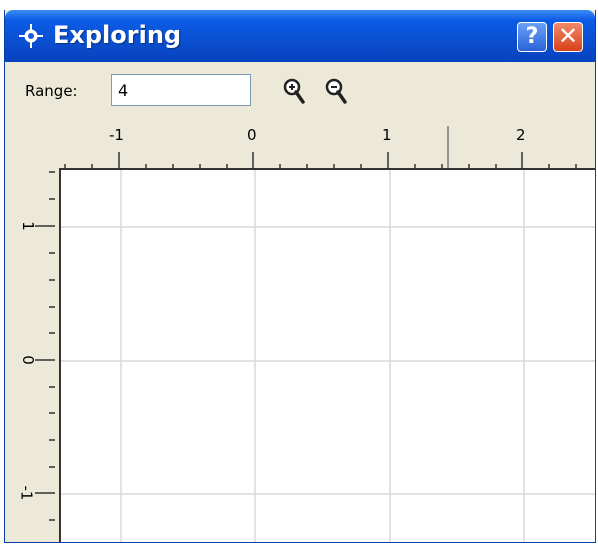 The height and width of the screenshot is (544, 598). Describe the element at coordinates (51, 91) in the screenshot. I see `range-label: Range:` at that location.